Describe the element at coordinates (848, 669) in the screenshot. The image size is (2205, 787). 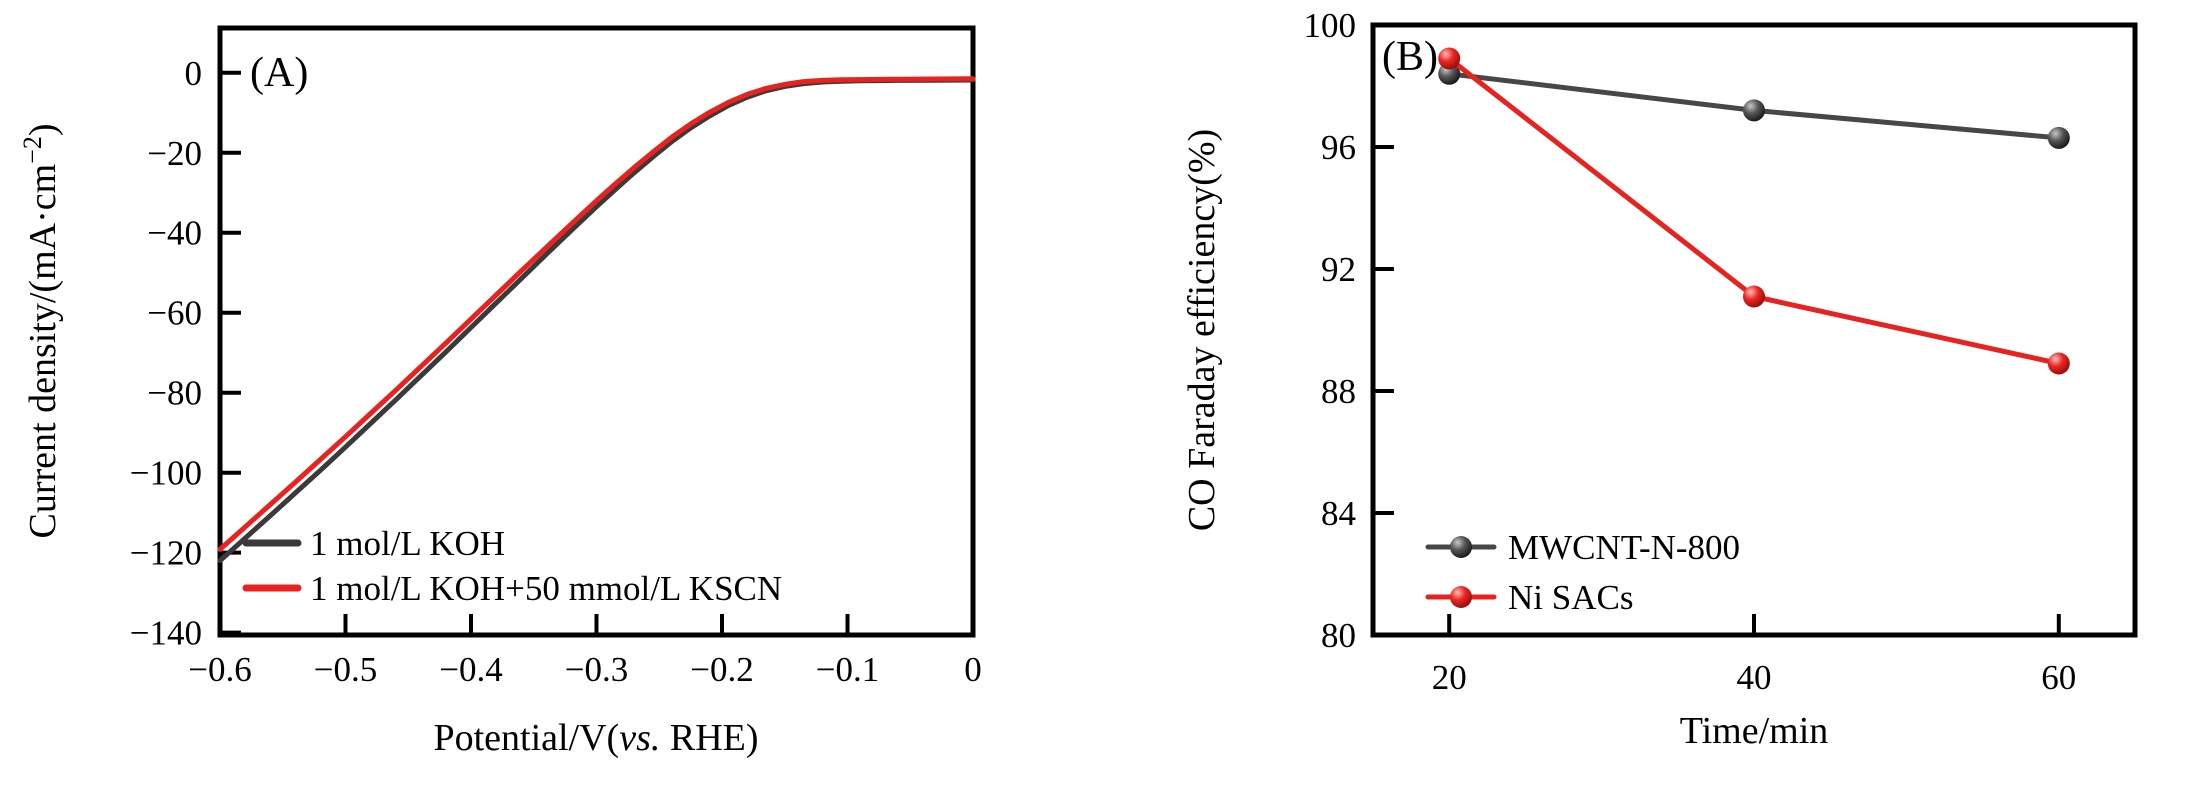
I see `panel-a-xtick-label: −0.1` at that location.